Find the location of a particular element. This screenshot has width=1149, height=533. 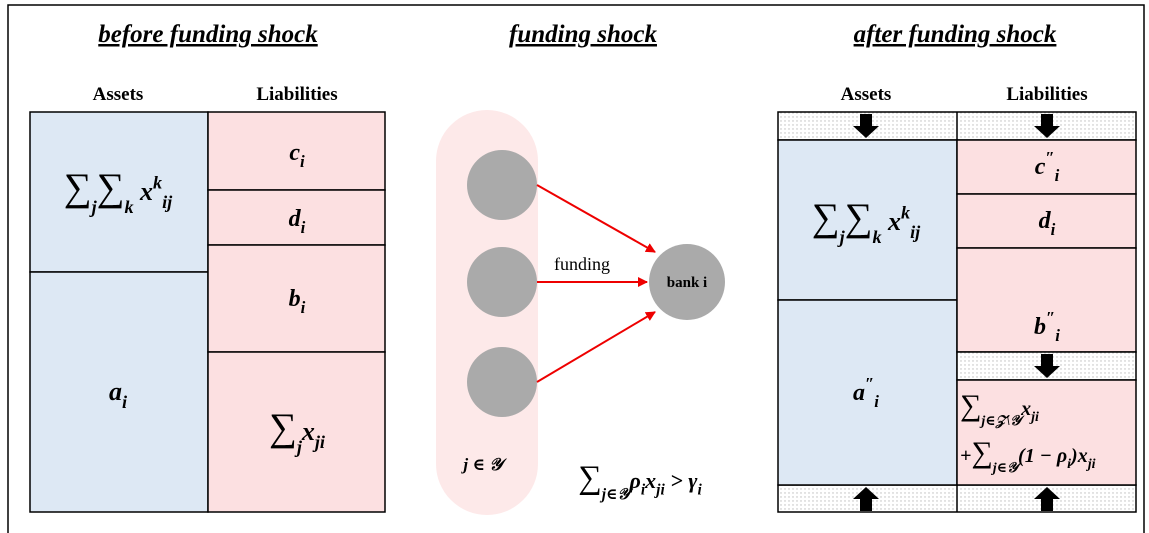

math-label: j ∈ 𝒴 is located at coordinates (483, 464).